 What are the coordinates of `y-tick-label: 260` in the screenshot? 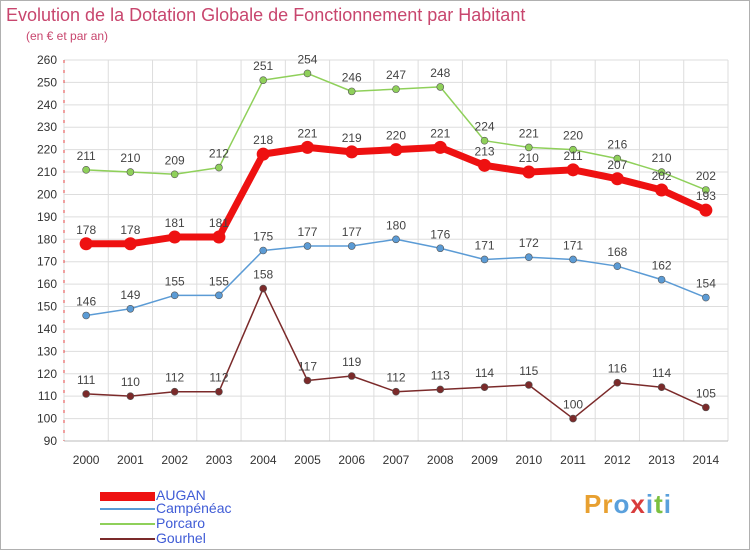 It's located at (47, 60).